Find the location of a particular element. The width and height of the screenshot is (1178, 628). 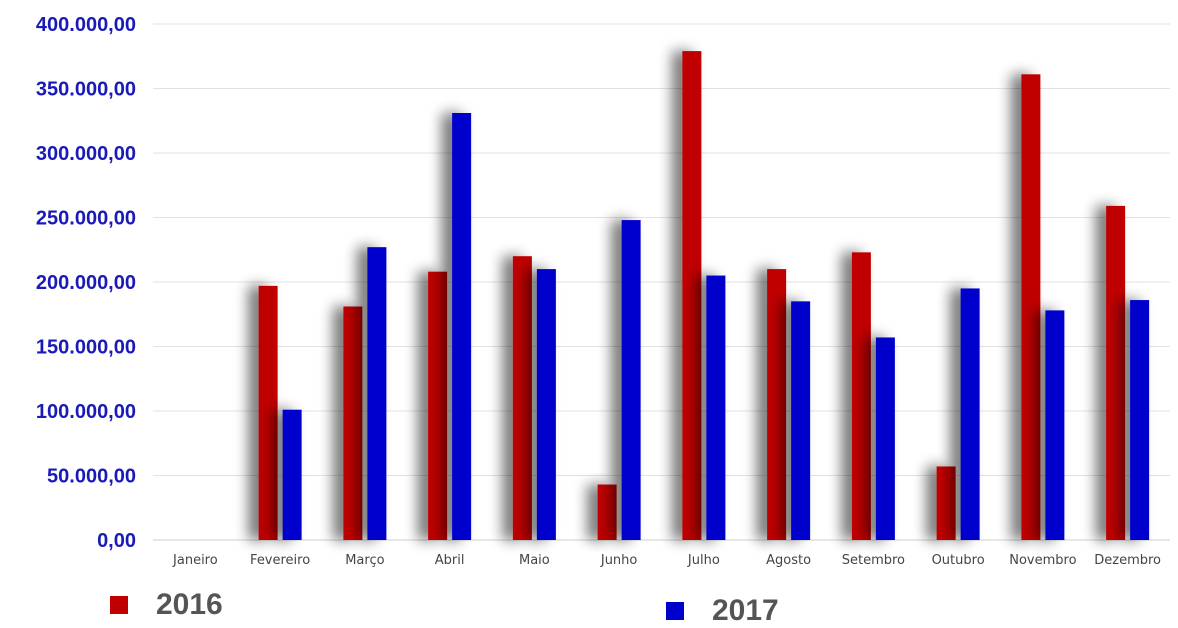

y-tick-label: 250.000,00 is located at coordinates (86, 219).